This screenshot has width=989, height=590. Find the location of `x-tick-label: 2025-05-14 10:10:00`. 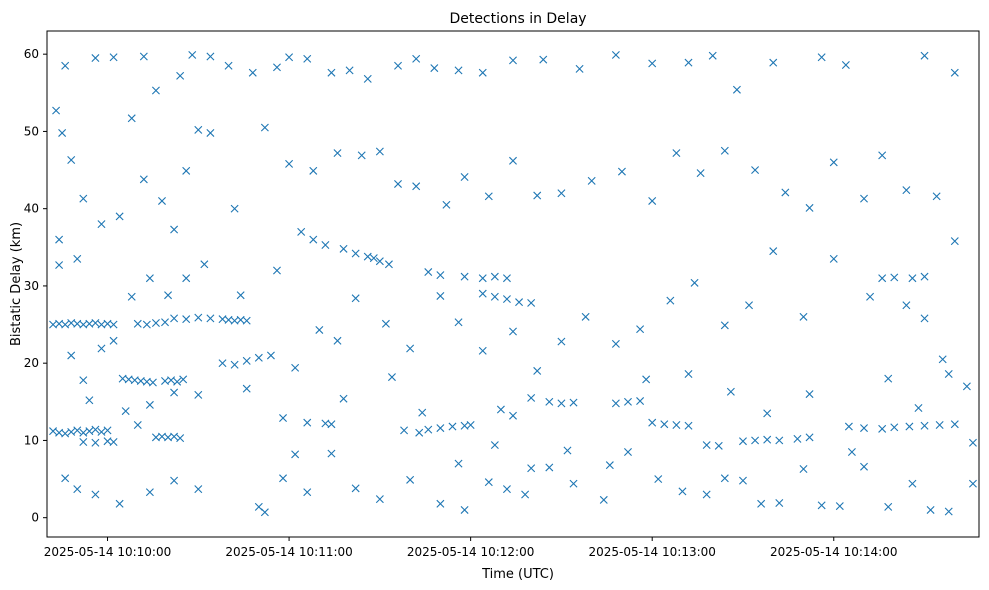

x-tick-label: 2025-05-14 10:10:00 is located at coordinates (107, 552).